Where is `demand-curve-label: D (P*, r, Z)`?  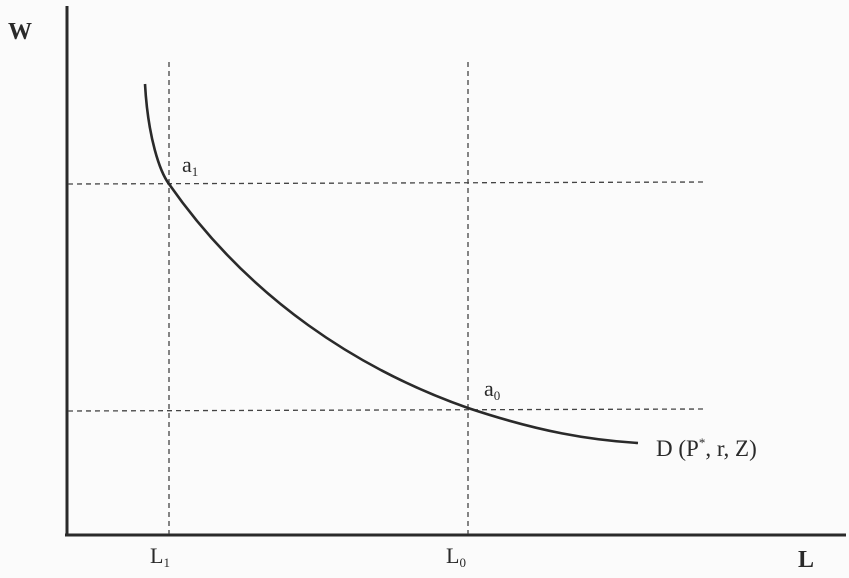 demand-curve-label: D (P*, r, Z) is located at coordinates (706, 448).